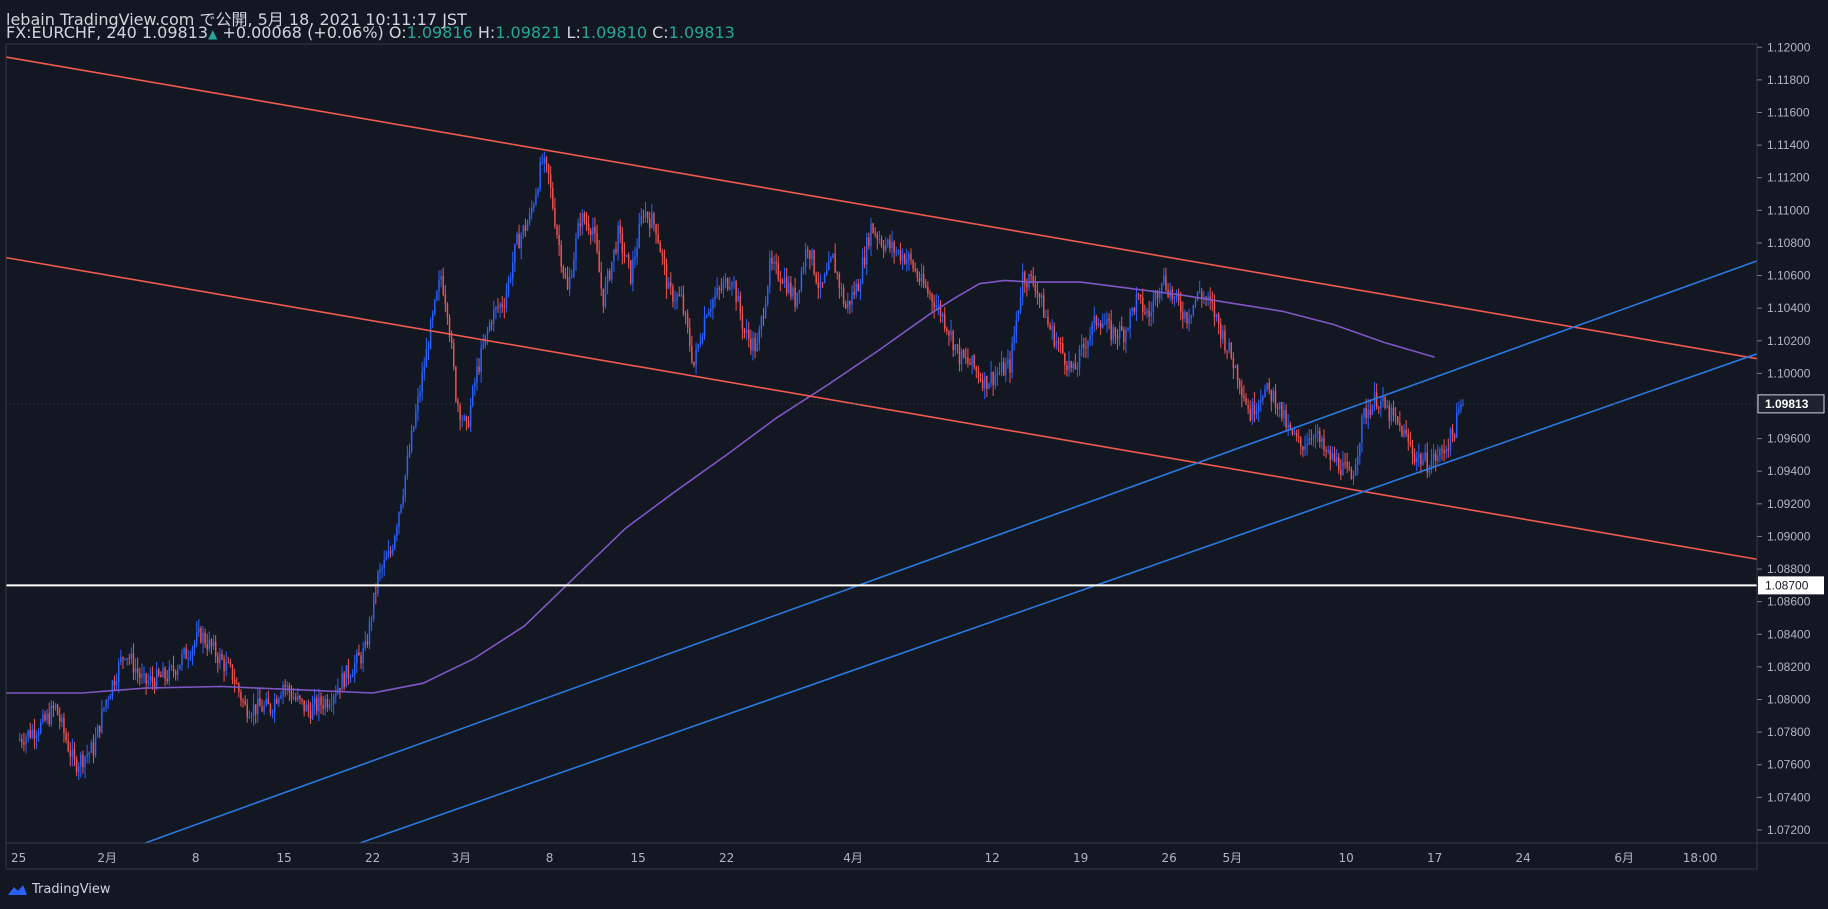  Describe the element at coordinates (1792, 443) in the screenshot. I see `price-axis-panel` at that location.